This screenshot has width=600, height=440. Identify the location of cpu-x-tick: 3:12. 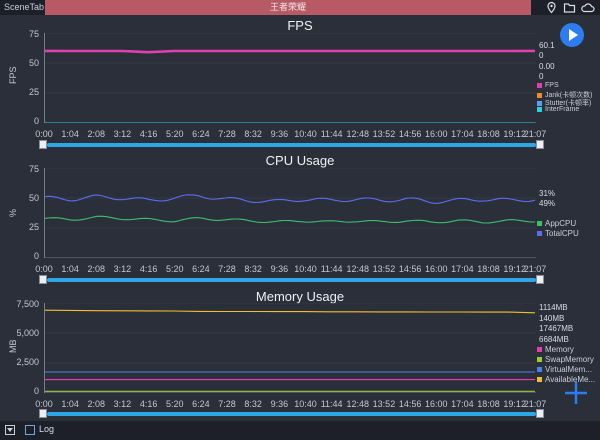
(122, 269).